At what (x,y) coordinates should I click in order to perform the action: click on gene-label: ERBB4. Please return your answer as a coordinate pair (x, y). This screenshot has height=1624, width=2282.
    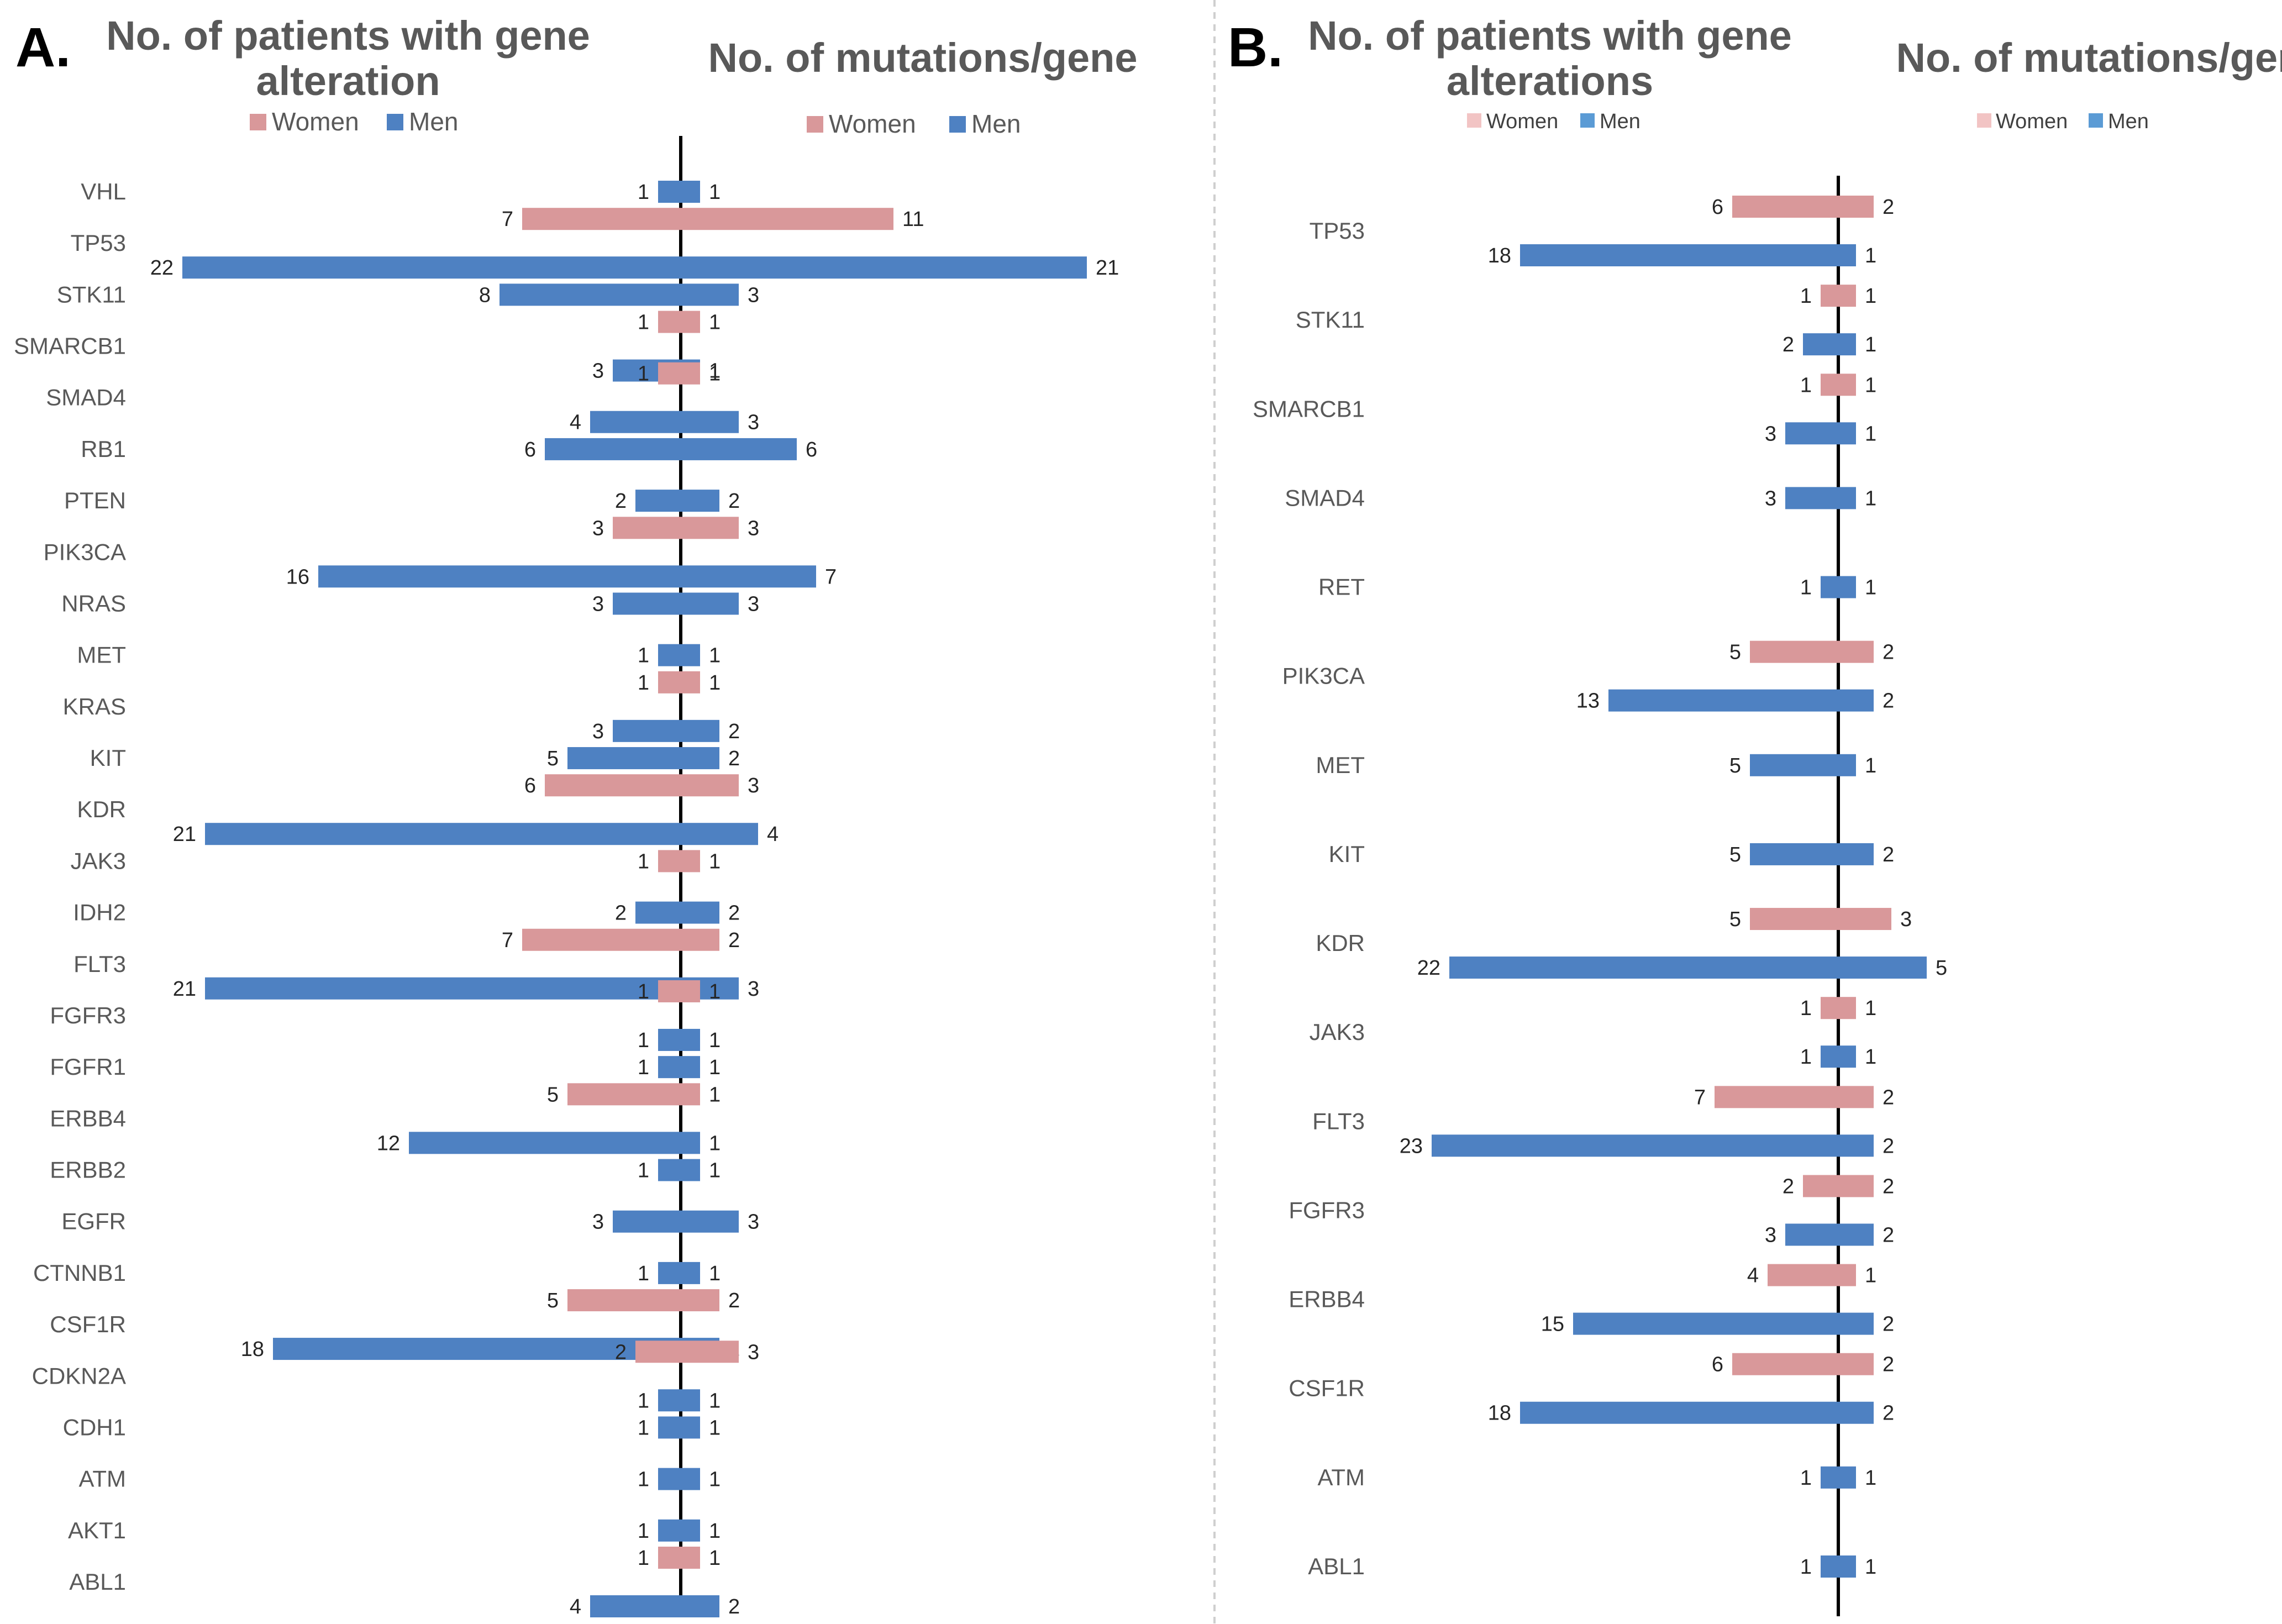
    Looking at the image, I should click on (88, 1118).